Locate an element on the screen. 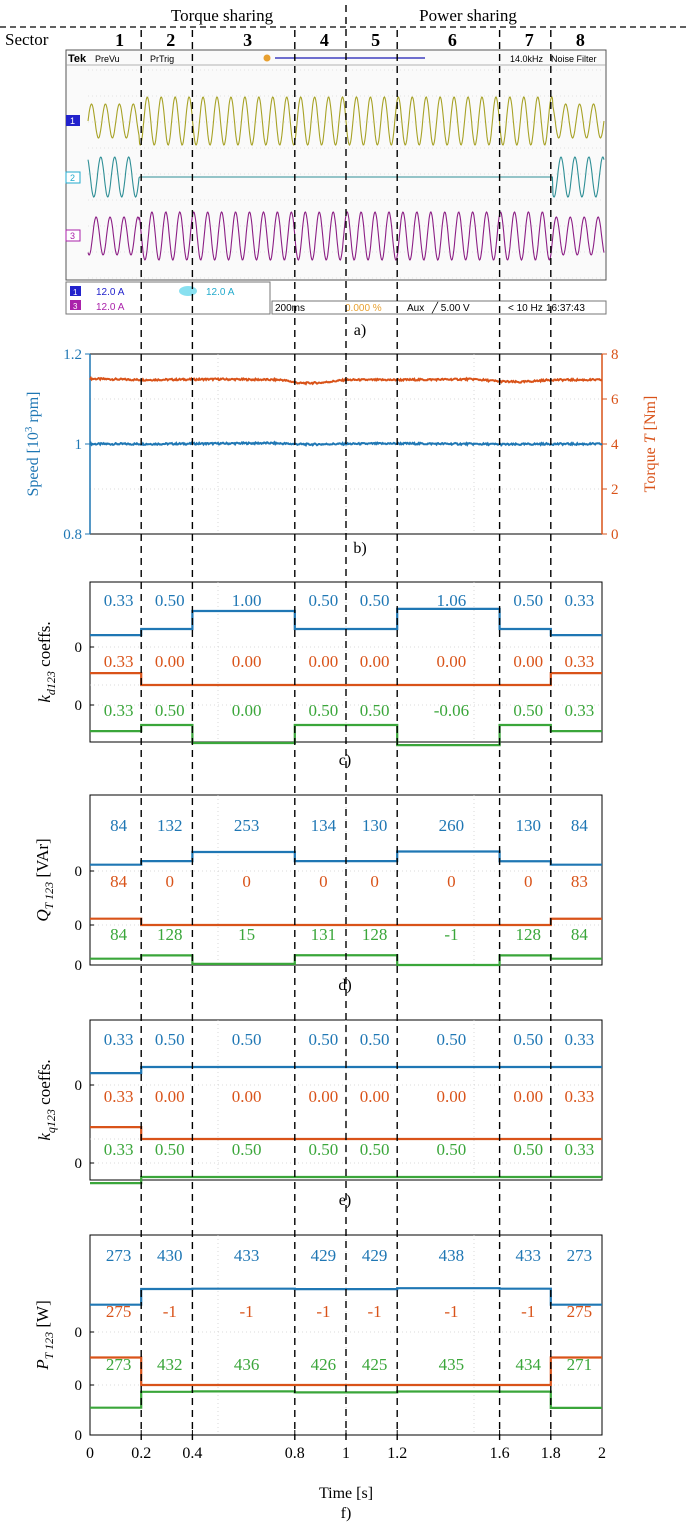  value-label: 134 is located at coordinates (324, 825).